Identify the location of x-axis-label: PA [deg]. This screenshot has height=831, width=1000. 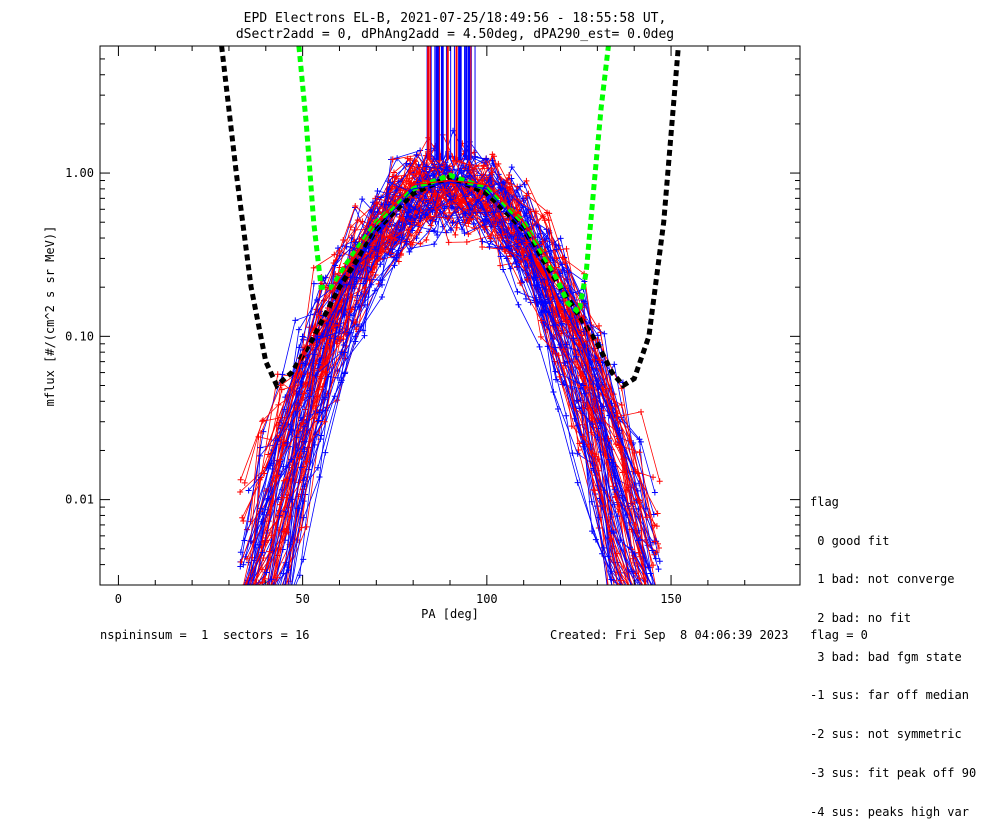
(450, 614).